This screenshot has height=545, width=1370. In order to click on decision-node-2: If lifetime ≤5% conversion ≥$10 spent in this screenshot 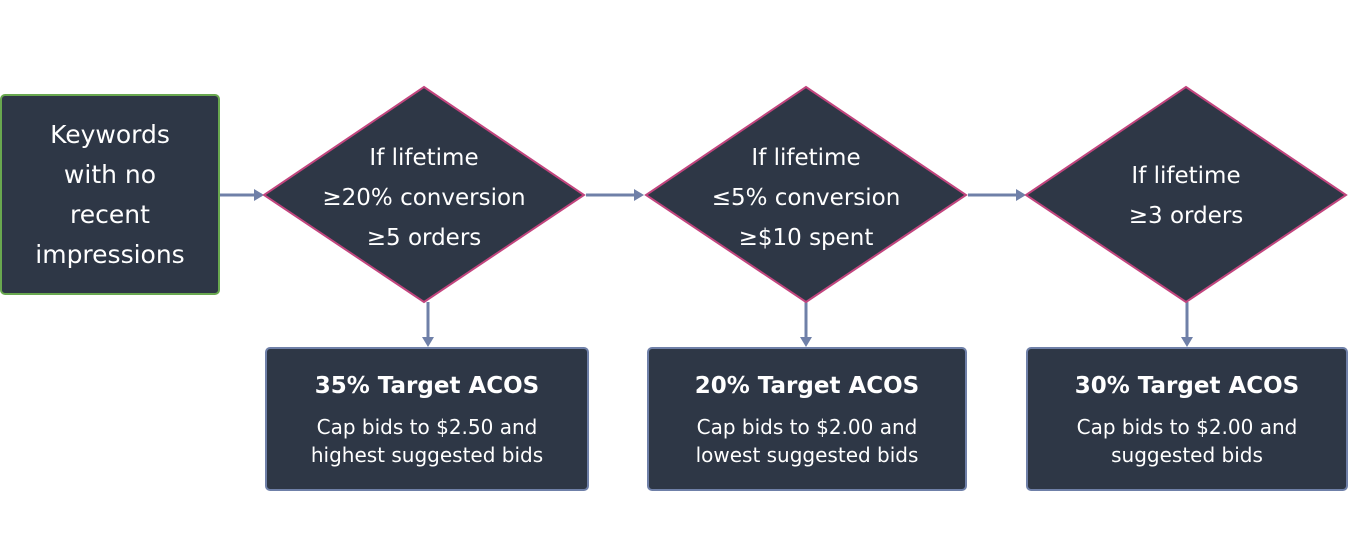, I will do `click(806, 194)`.